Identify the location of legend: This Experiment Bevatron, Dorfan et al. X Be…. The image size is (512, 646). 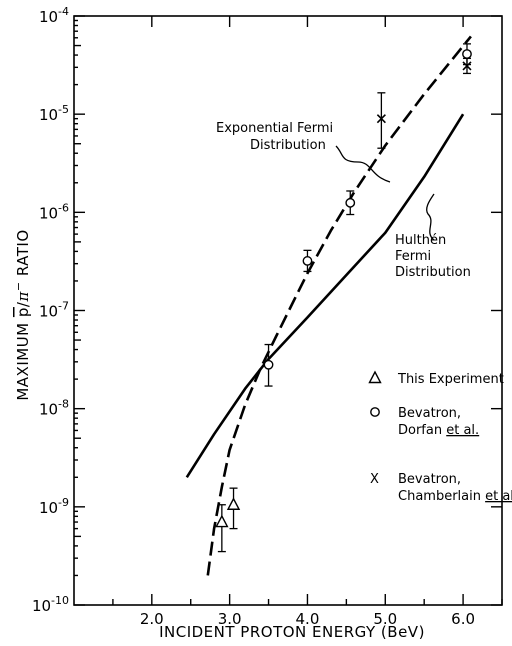
(440, 437).